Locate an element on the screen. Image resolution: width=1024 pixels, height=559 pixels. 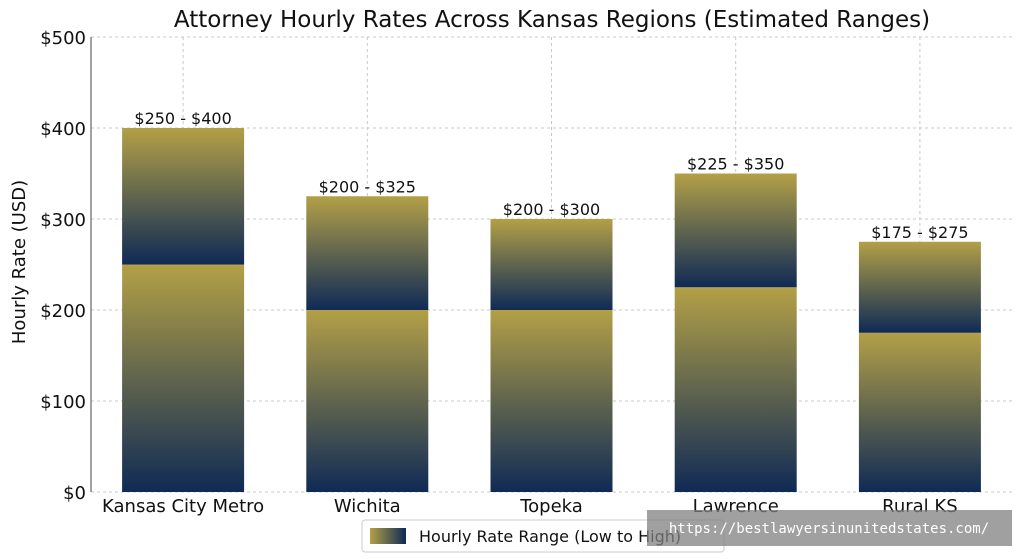
y-tick-label: $200 is located at coordinates (63, 311).